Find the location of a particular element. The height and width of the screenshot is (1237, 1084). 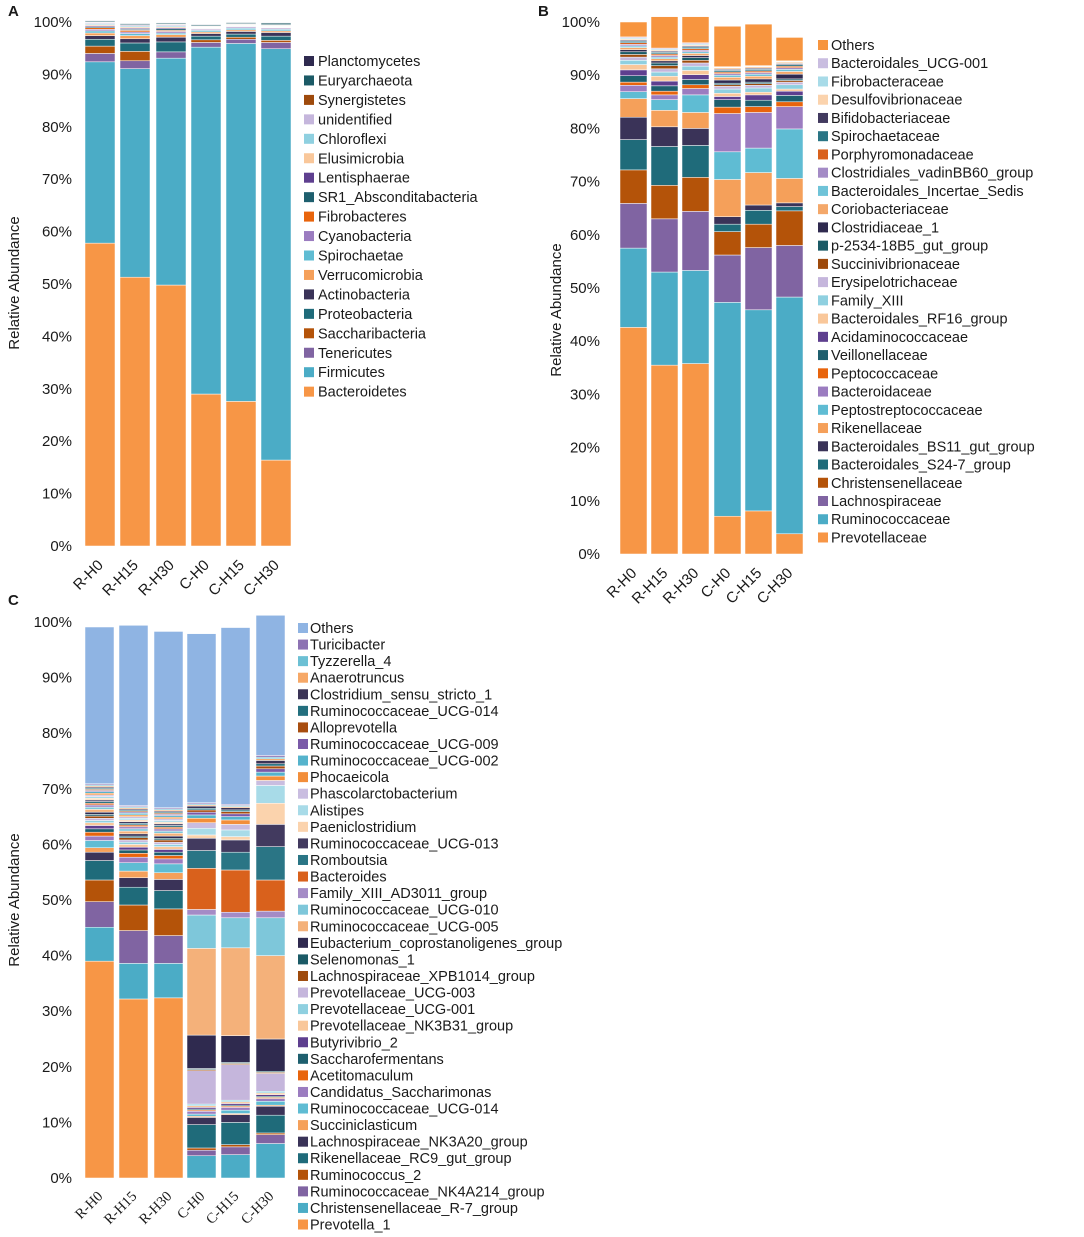

x-category-label: R-H15 is located at coordinates (120, 578).